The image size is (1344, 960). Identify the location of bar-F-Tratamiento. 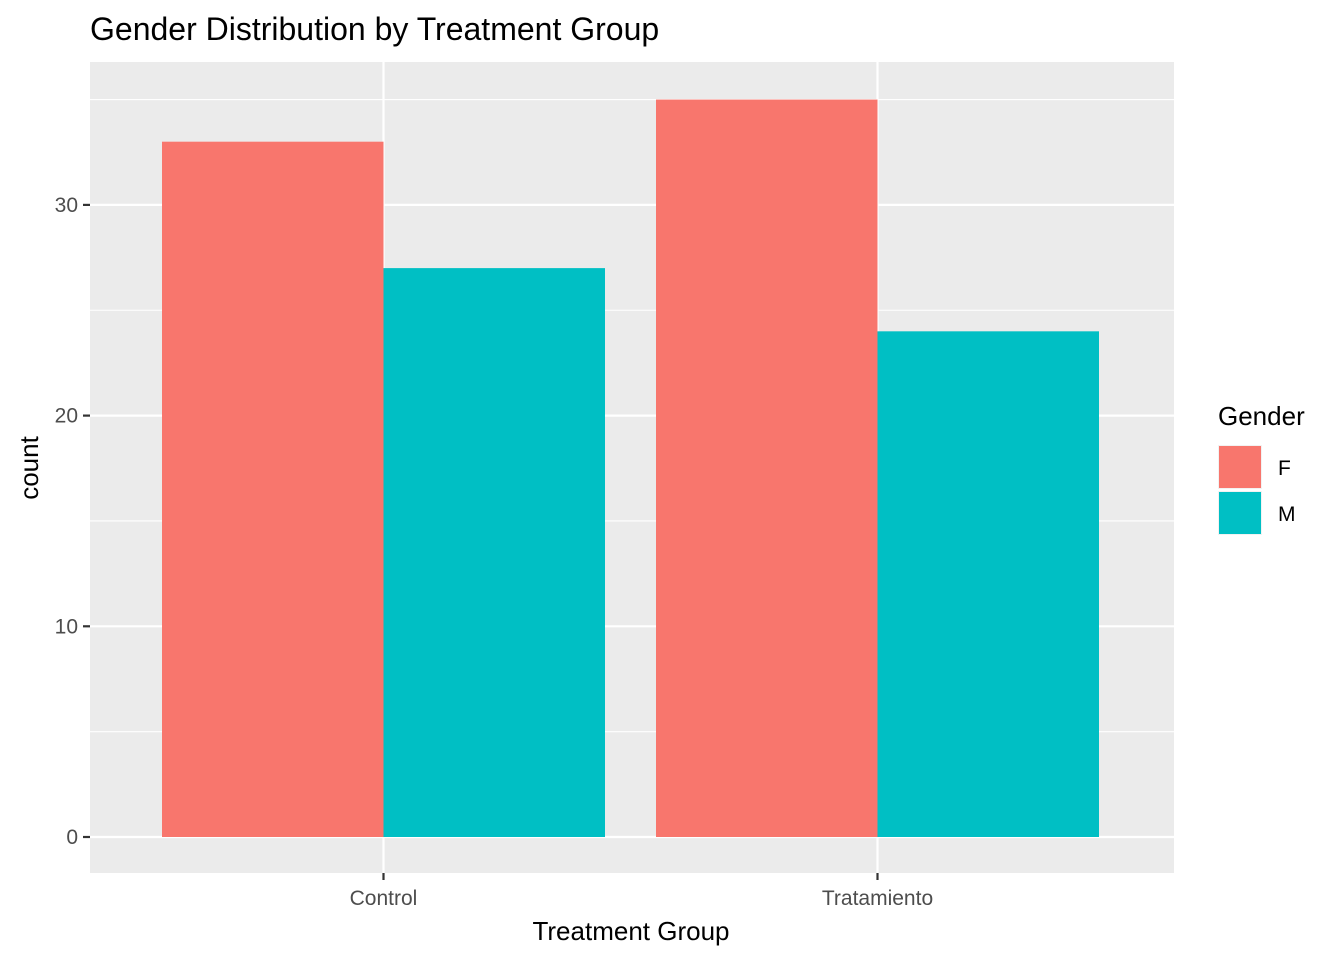
(767, 468).